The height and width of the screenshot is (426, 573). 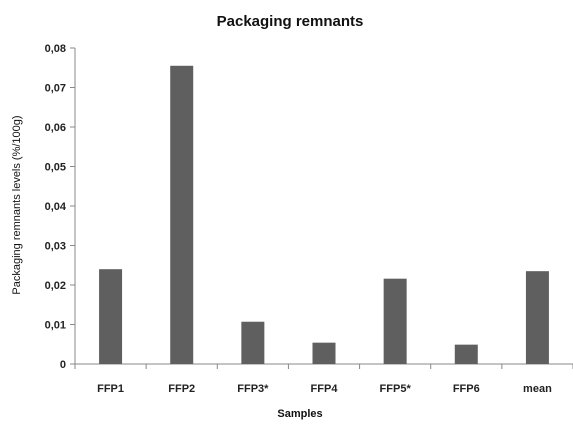 What do you see at coordinates (55, 128) in the screenshot?
I see `y-tick-label: 0,06` at bounding box center [55, 128].